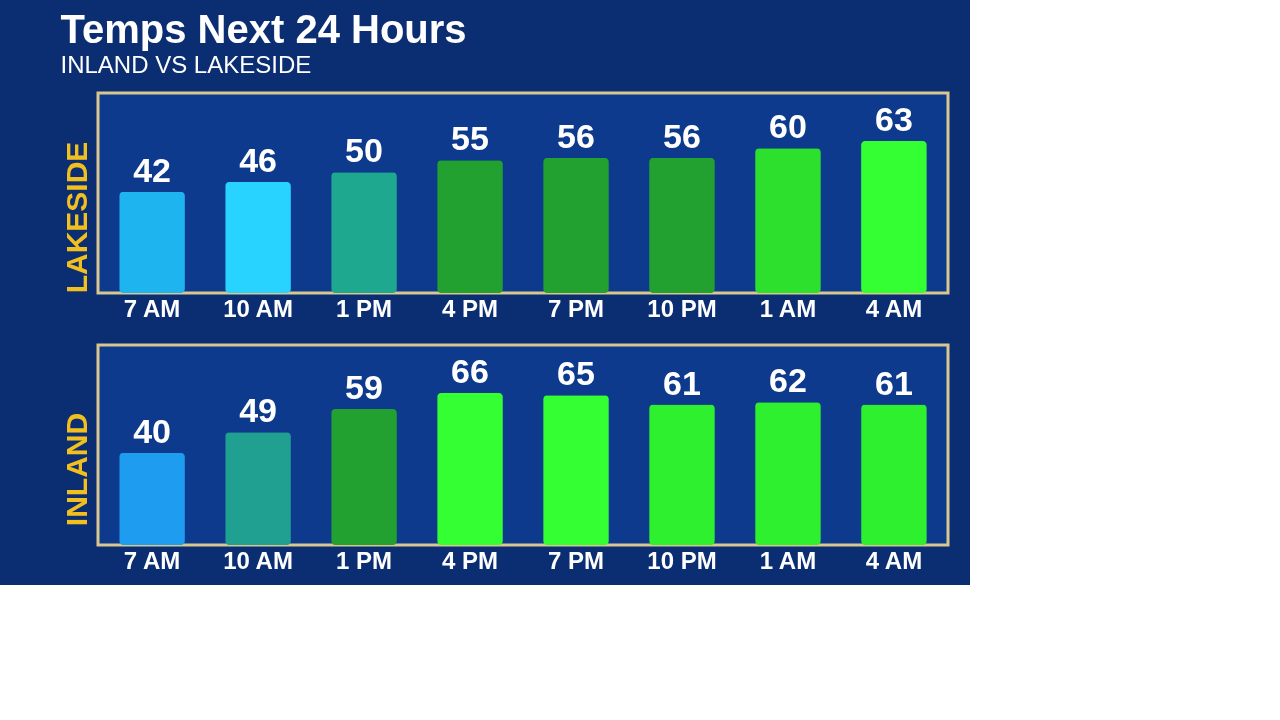 This screenshot has width=1280, height=720. I want to click on data-label: 65, so click(576, 373).